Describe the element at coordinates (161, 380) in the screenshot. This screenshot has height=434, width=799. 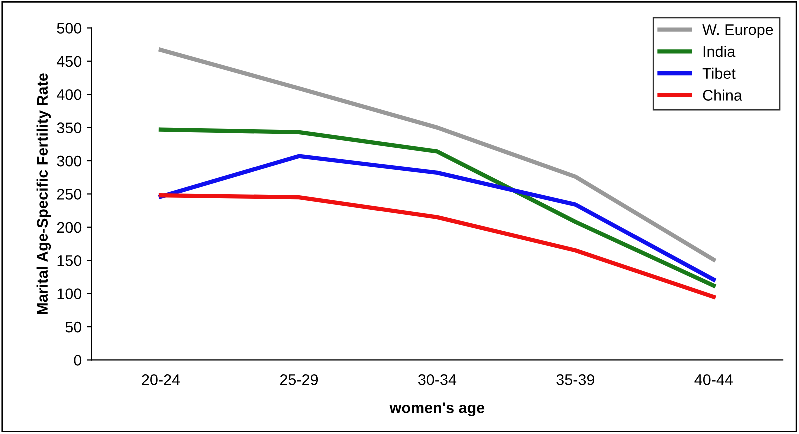
I see `x-tick-label: 20-24` at that location.